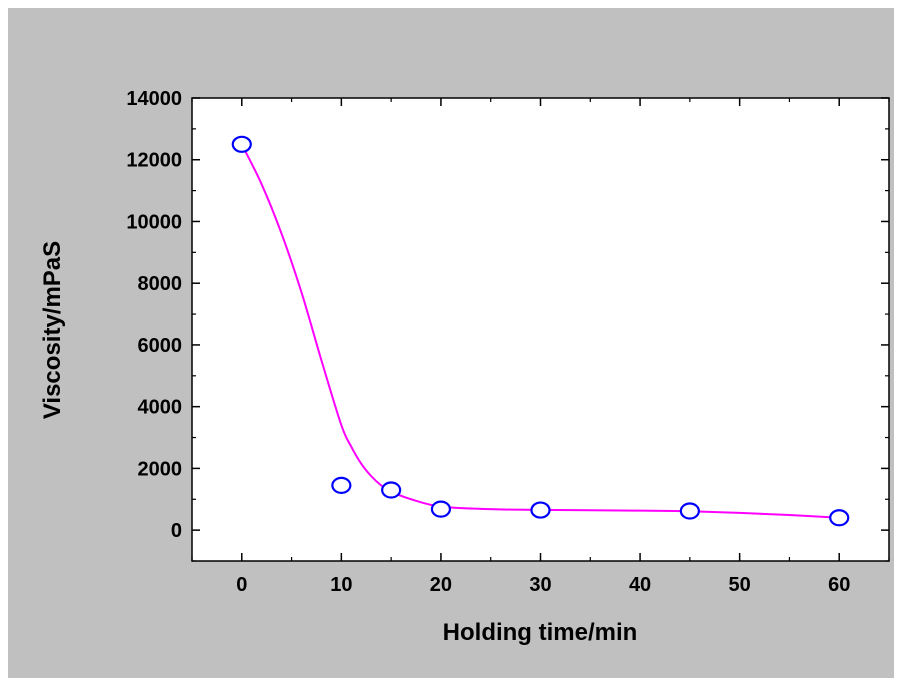 The image size is (899, 686). I want to click on x-tick-label: 20, so click(441, 585).